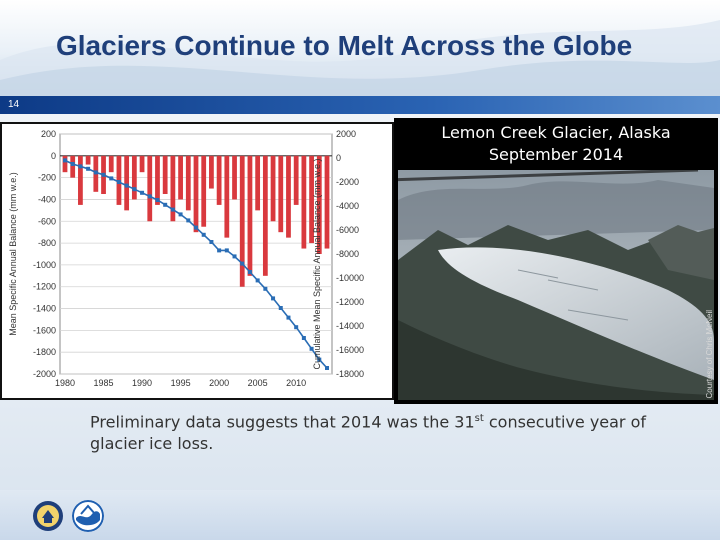 The width and height of the screenshot is (720, 540). I want to click on right-y-tick-label: -6000, so click(347, 230).